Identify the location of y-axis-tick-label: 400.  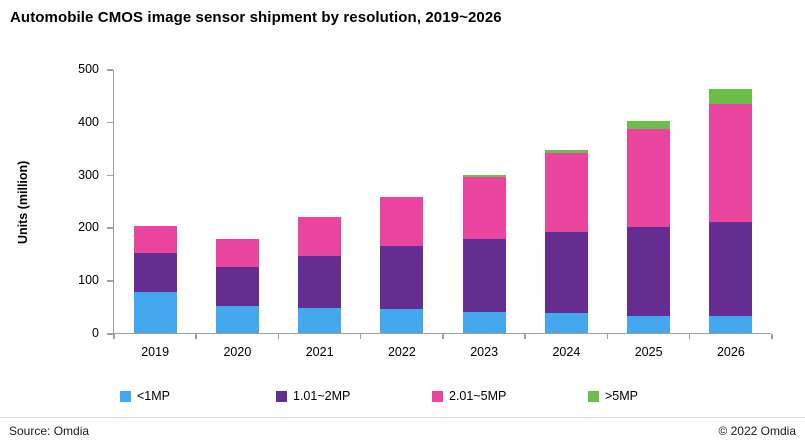
(88, 121).